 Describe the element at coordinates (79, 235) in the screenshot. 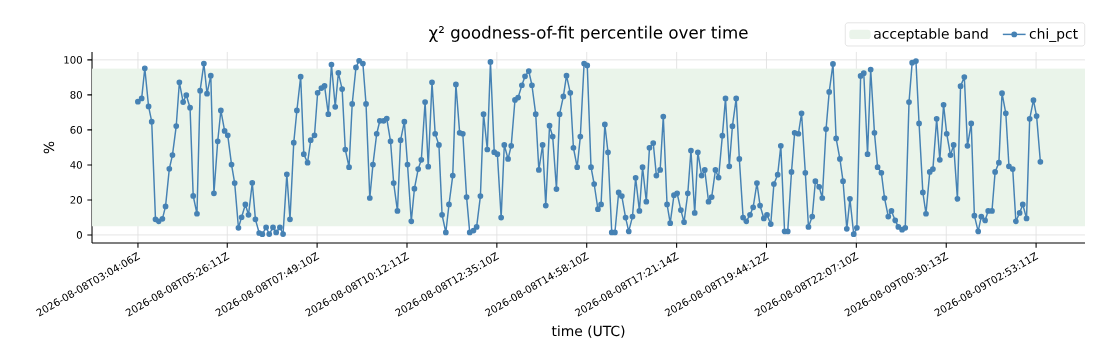

I see `y-tick-label: 0` at that location.